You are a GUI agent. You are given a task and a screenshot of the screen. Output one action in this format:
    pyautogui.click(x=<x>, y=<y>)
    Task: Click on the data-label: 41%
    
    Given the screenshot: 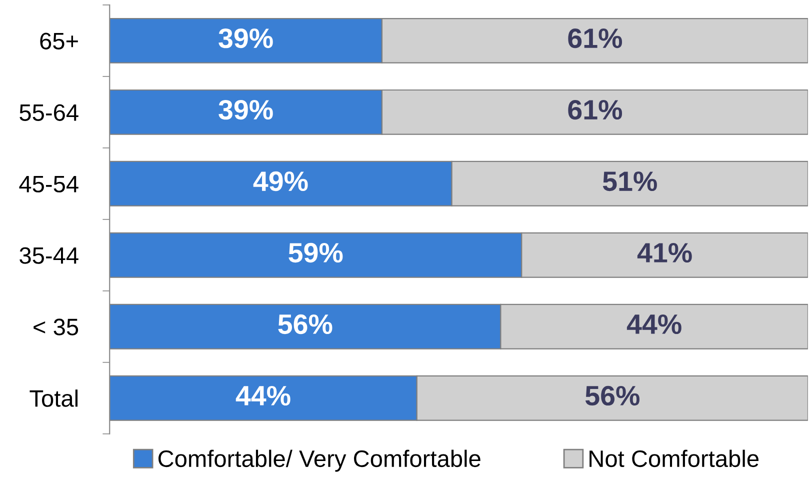 What is the action you would take?
    pyautogui.click(x=664, y=252)
    